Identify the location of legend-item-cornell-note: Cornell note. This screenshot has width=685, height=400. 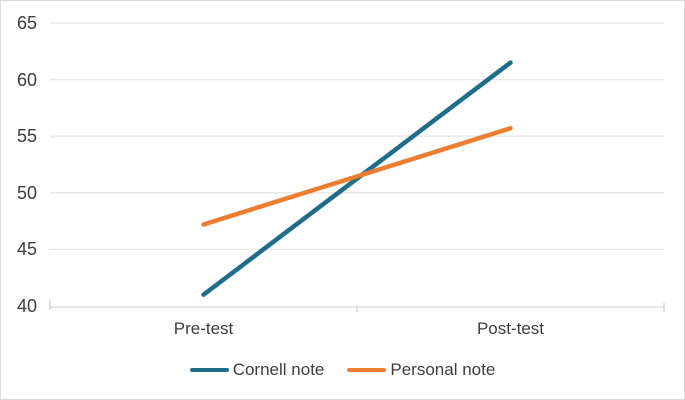
(257, 370).